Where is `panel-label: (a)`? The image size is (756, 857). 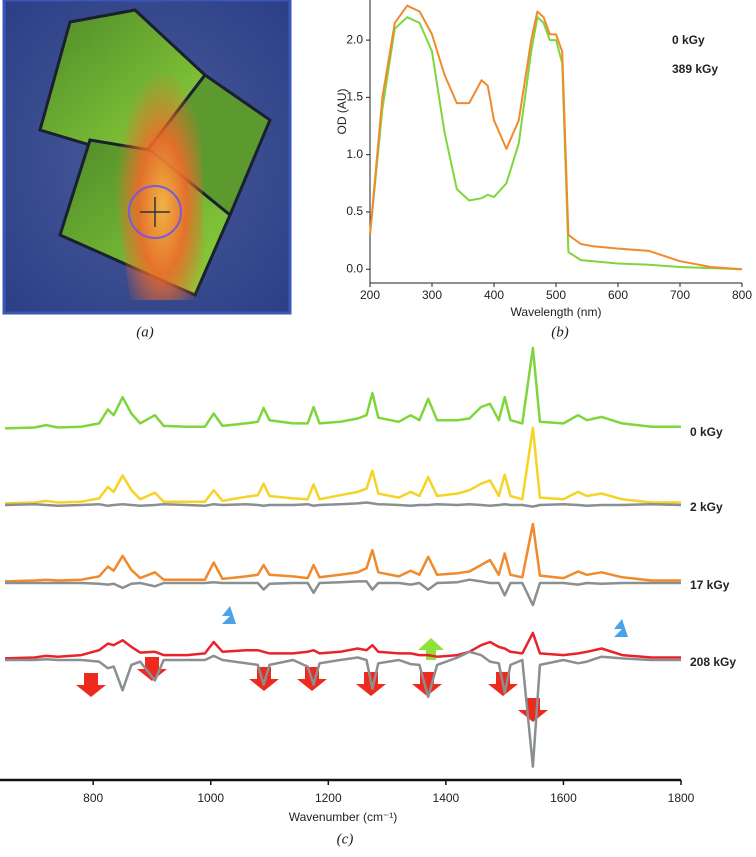 panel-label: (a) is located at coordinates (145, 332).